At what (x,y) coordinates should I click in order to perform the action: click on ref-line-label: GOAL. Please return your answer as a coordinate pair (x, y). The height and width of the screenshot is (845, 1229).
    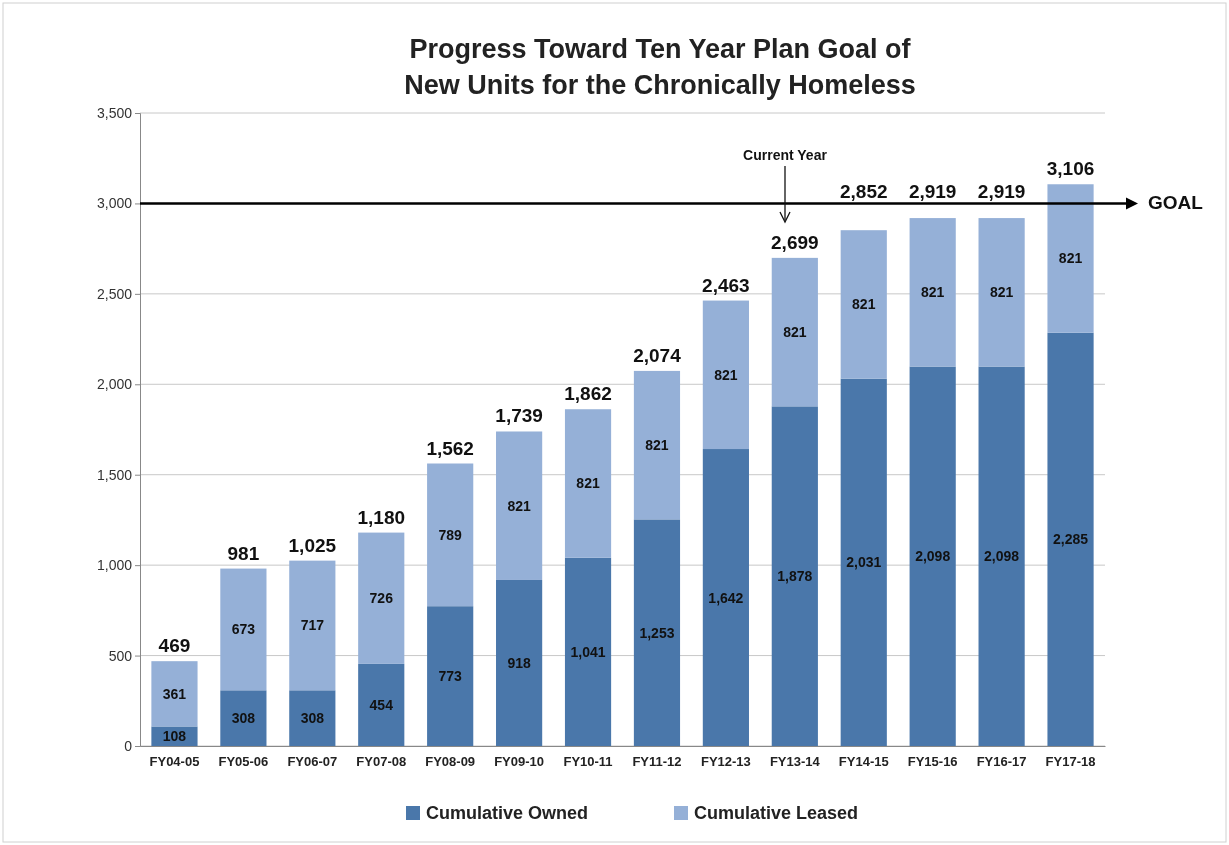
    Looking at the image, I should click on (1176, 203).